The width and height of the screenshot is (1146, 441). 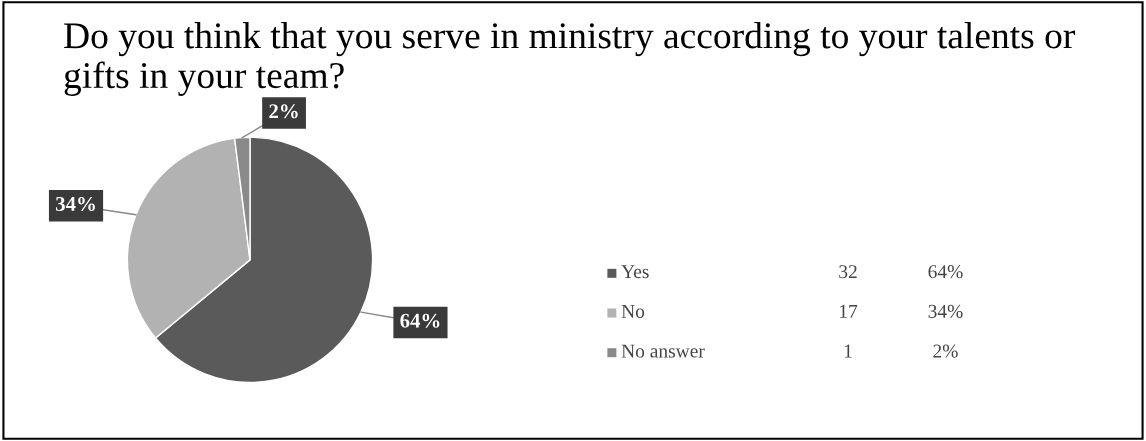 I want to click on legend-label: No answer, so click(x=663, y=351).